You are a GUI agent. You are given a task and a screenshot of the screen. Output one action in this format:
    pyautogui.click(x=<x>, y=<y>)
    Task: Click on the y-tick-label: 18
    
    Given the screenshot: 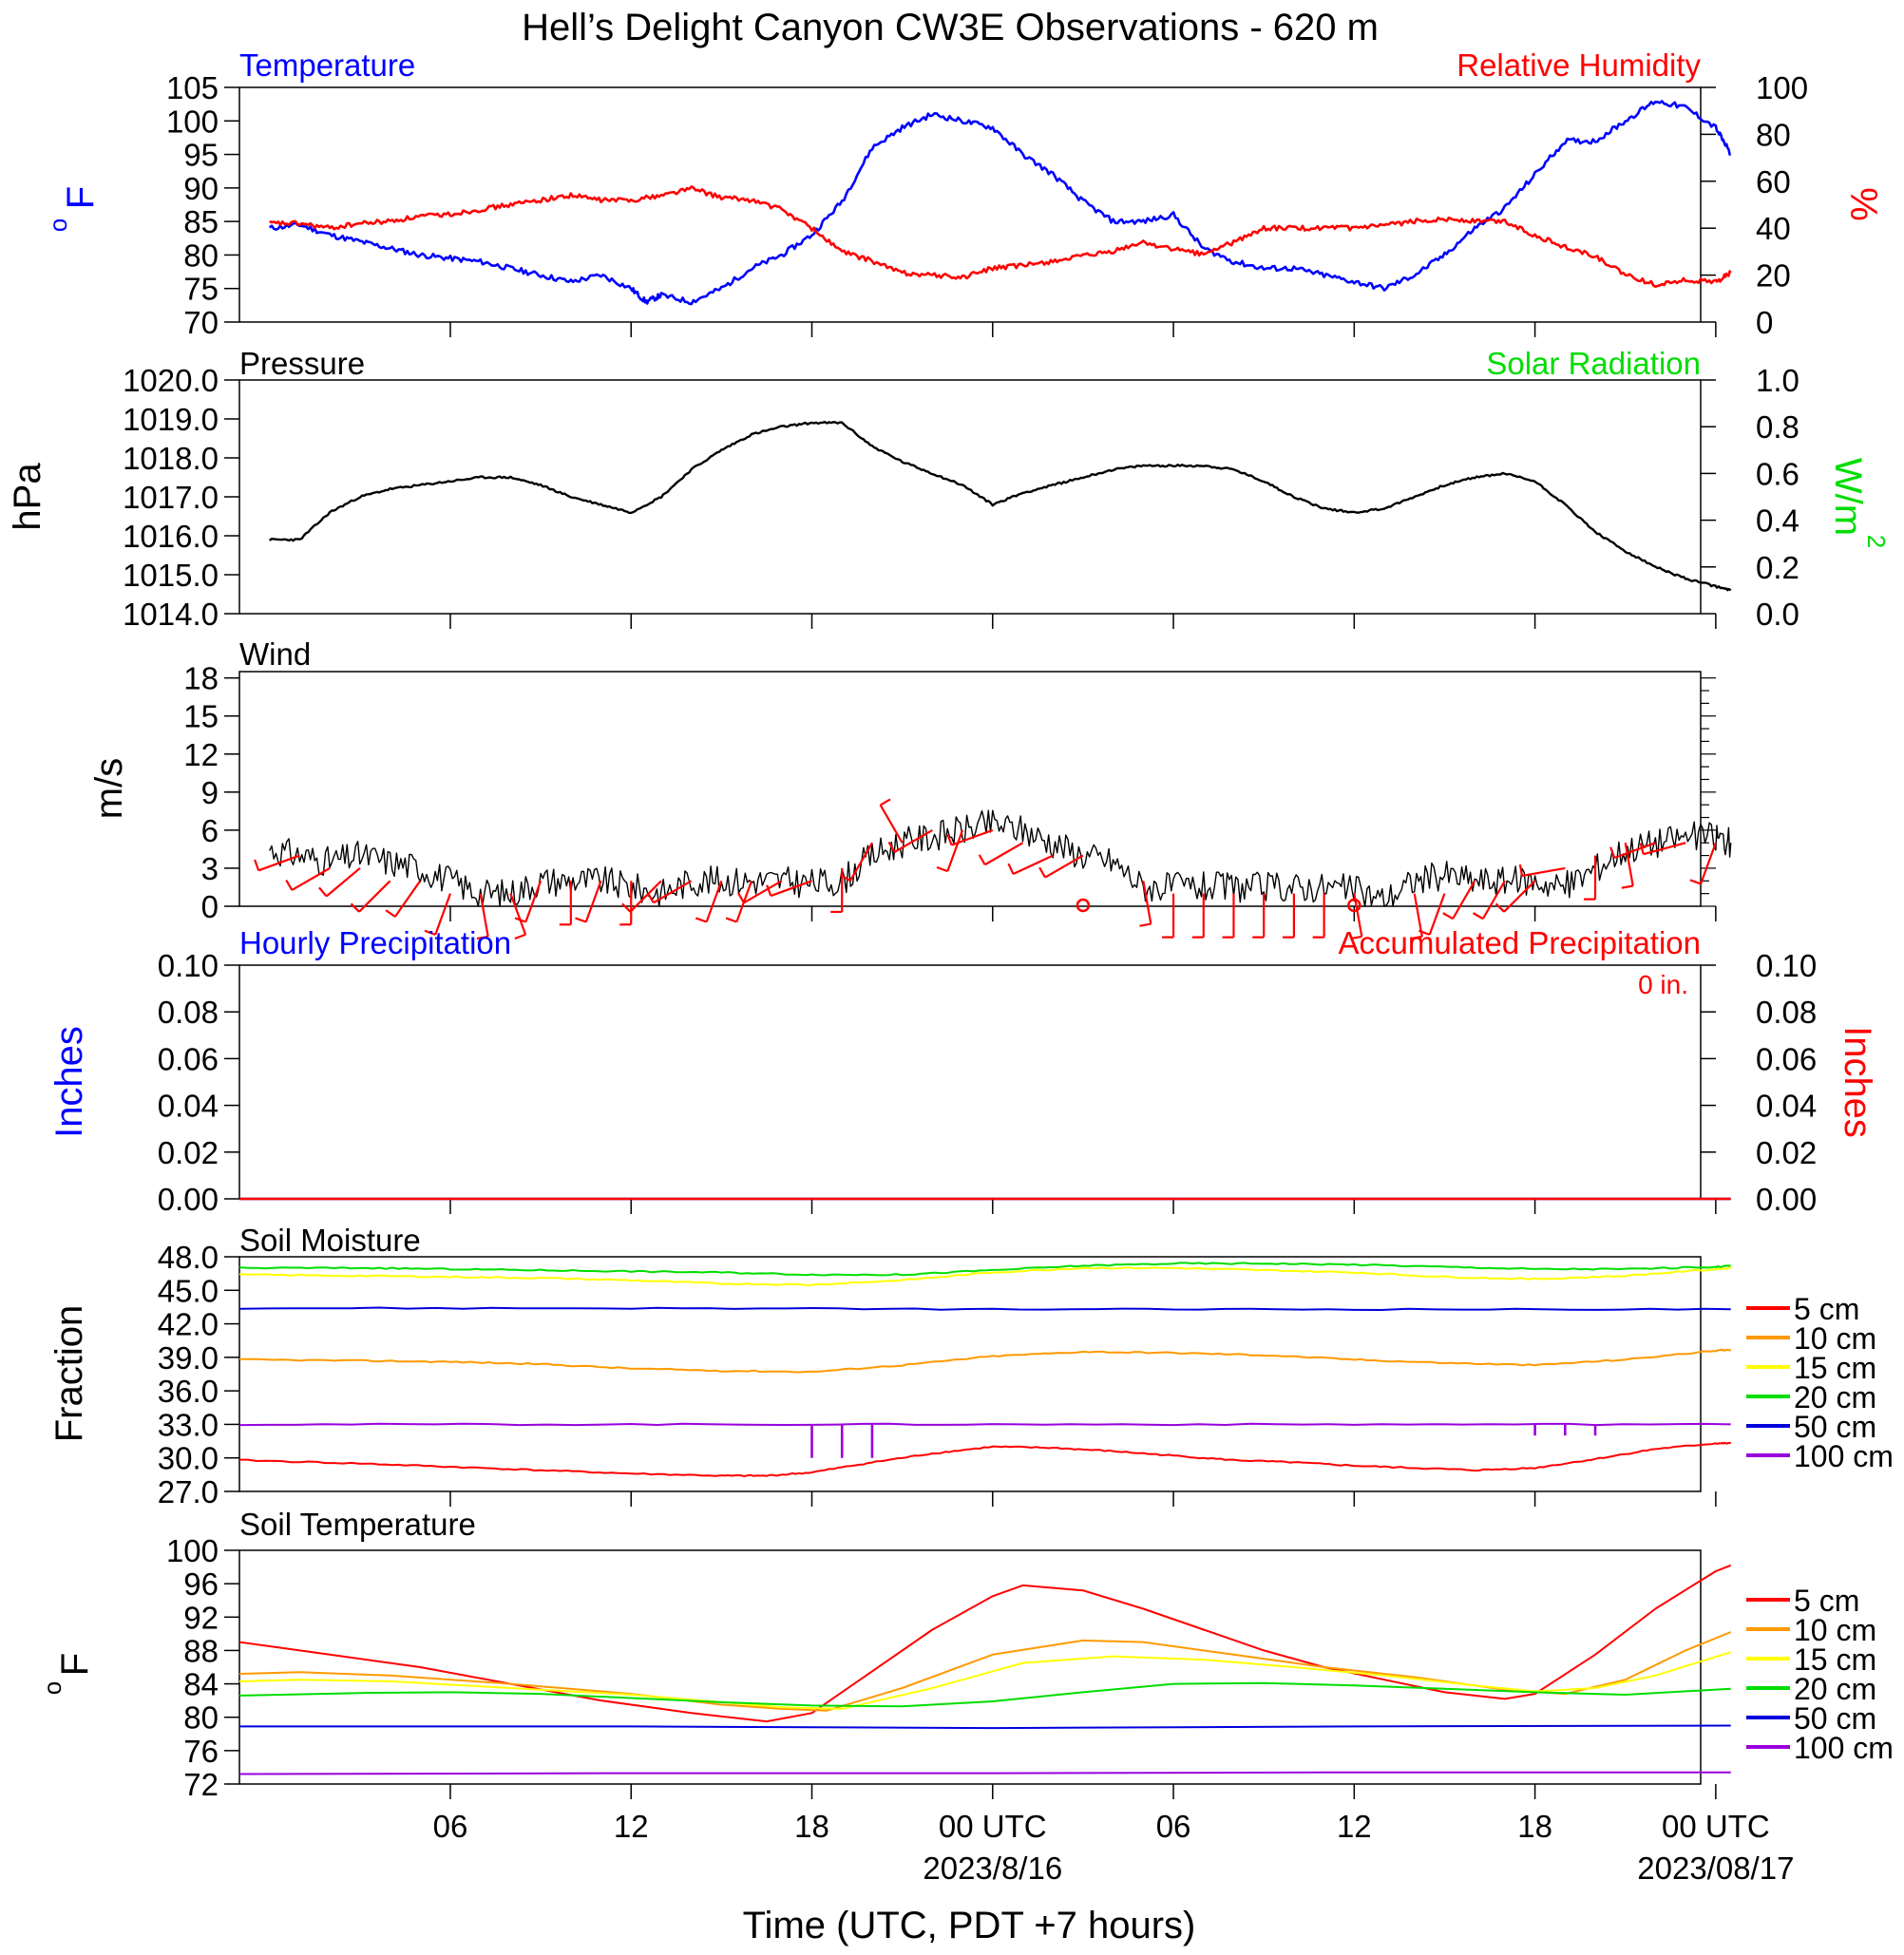 What is the action you would take?
    pyautogui.click(x=201, y=678)
    